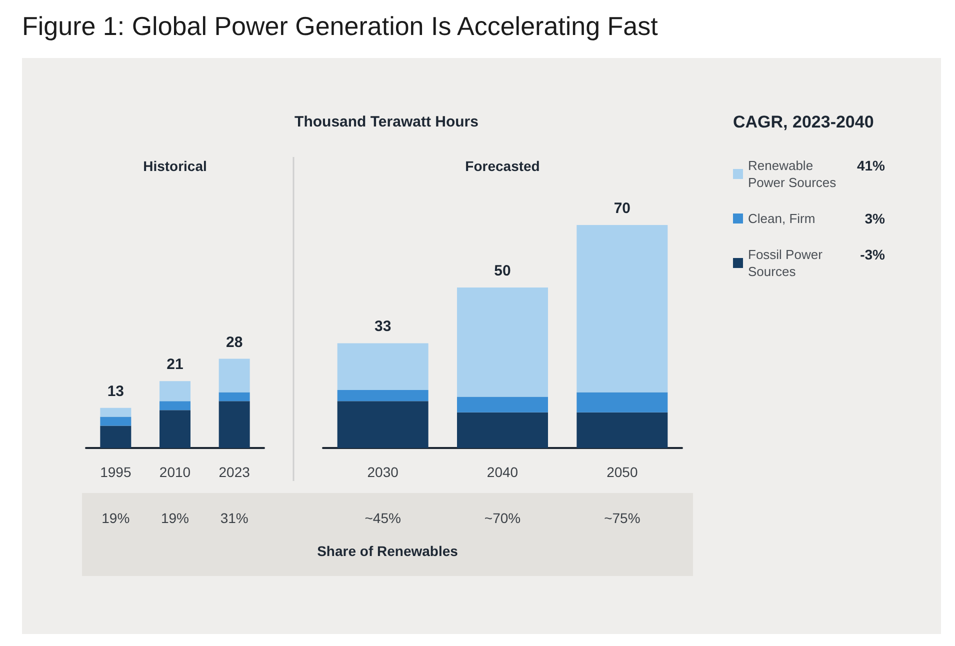  I want to click on legend-label: Renewable Power Sources, so click(792, 174).